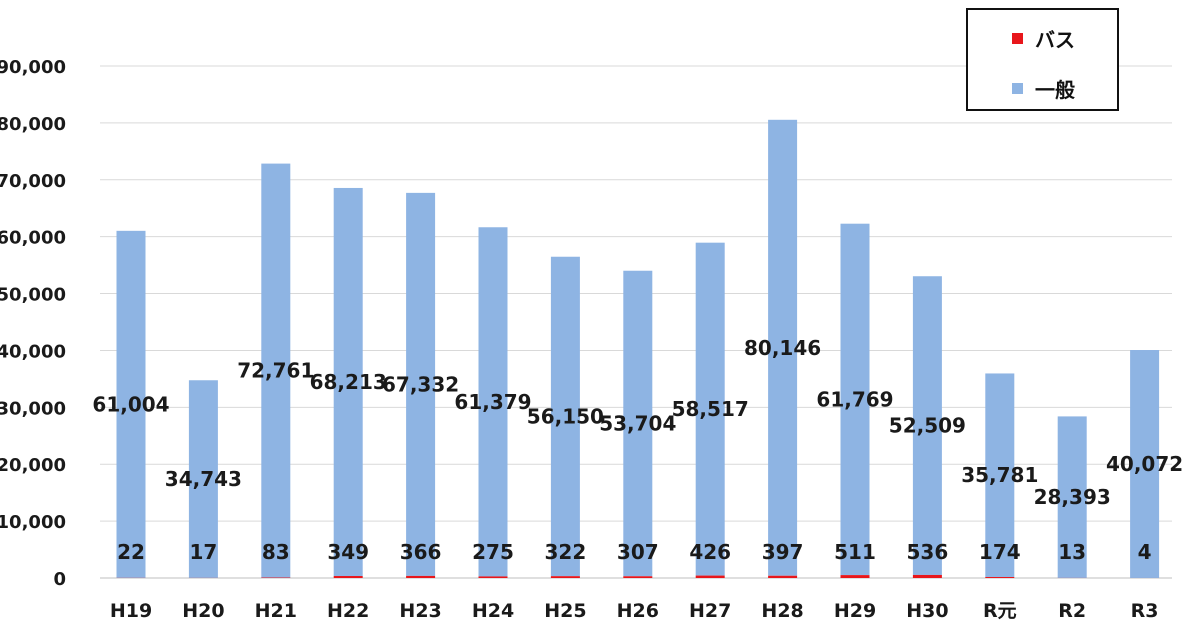 Image resolution: width=1189 pixels, height=628 pixels. Describe the element at coordinates (131, 611) in the screenshot. I see `x-category-label: H19` at that location.